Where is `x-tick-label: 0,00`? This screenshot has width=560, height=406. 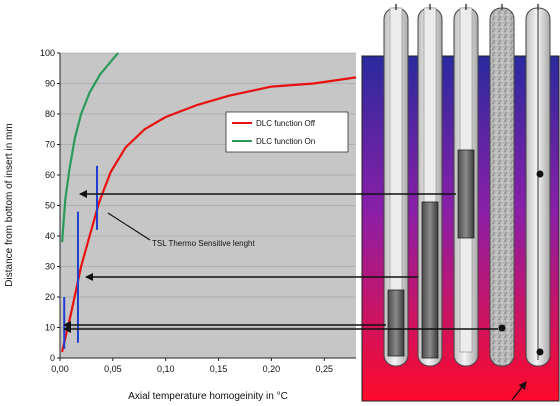 x-tick-label: 0,00 is located at coordinates (60, 369).